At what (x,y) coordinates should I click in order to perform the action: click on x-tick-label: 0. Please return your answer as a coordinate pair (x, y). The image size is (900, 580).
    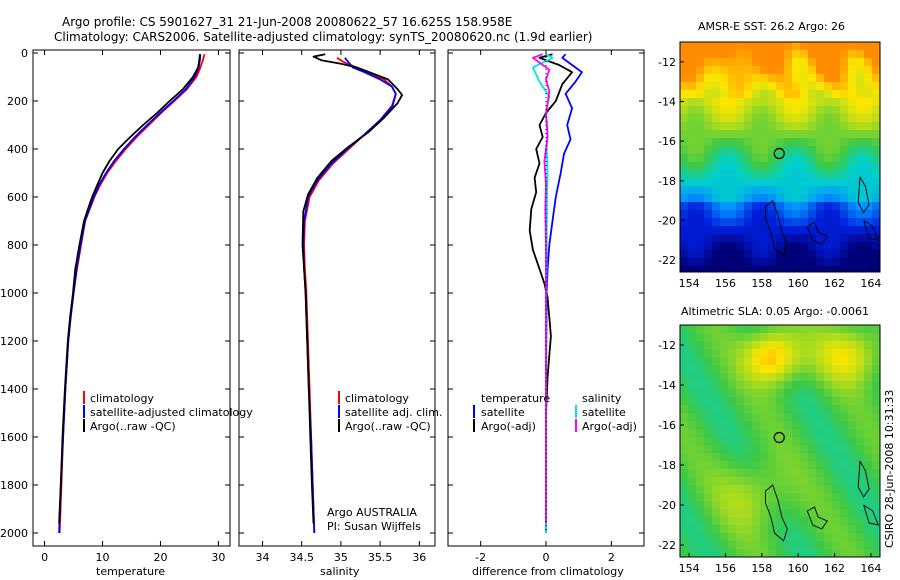
    Looking at the image, I should click on (546, 557).